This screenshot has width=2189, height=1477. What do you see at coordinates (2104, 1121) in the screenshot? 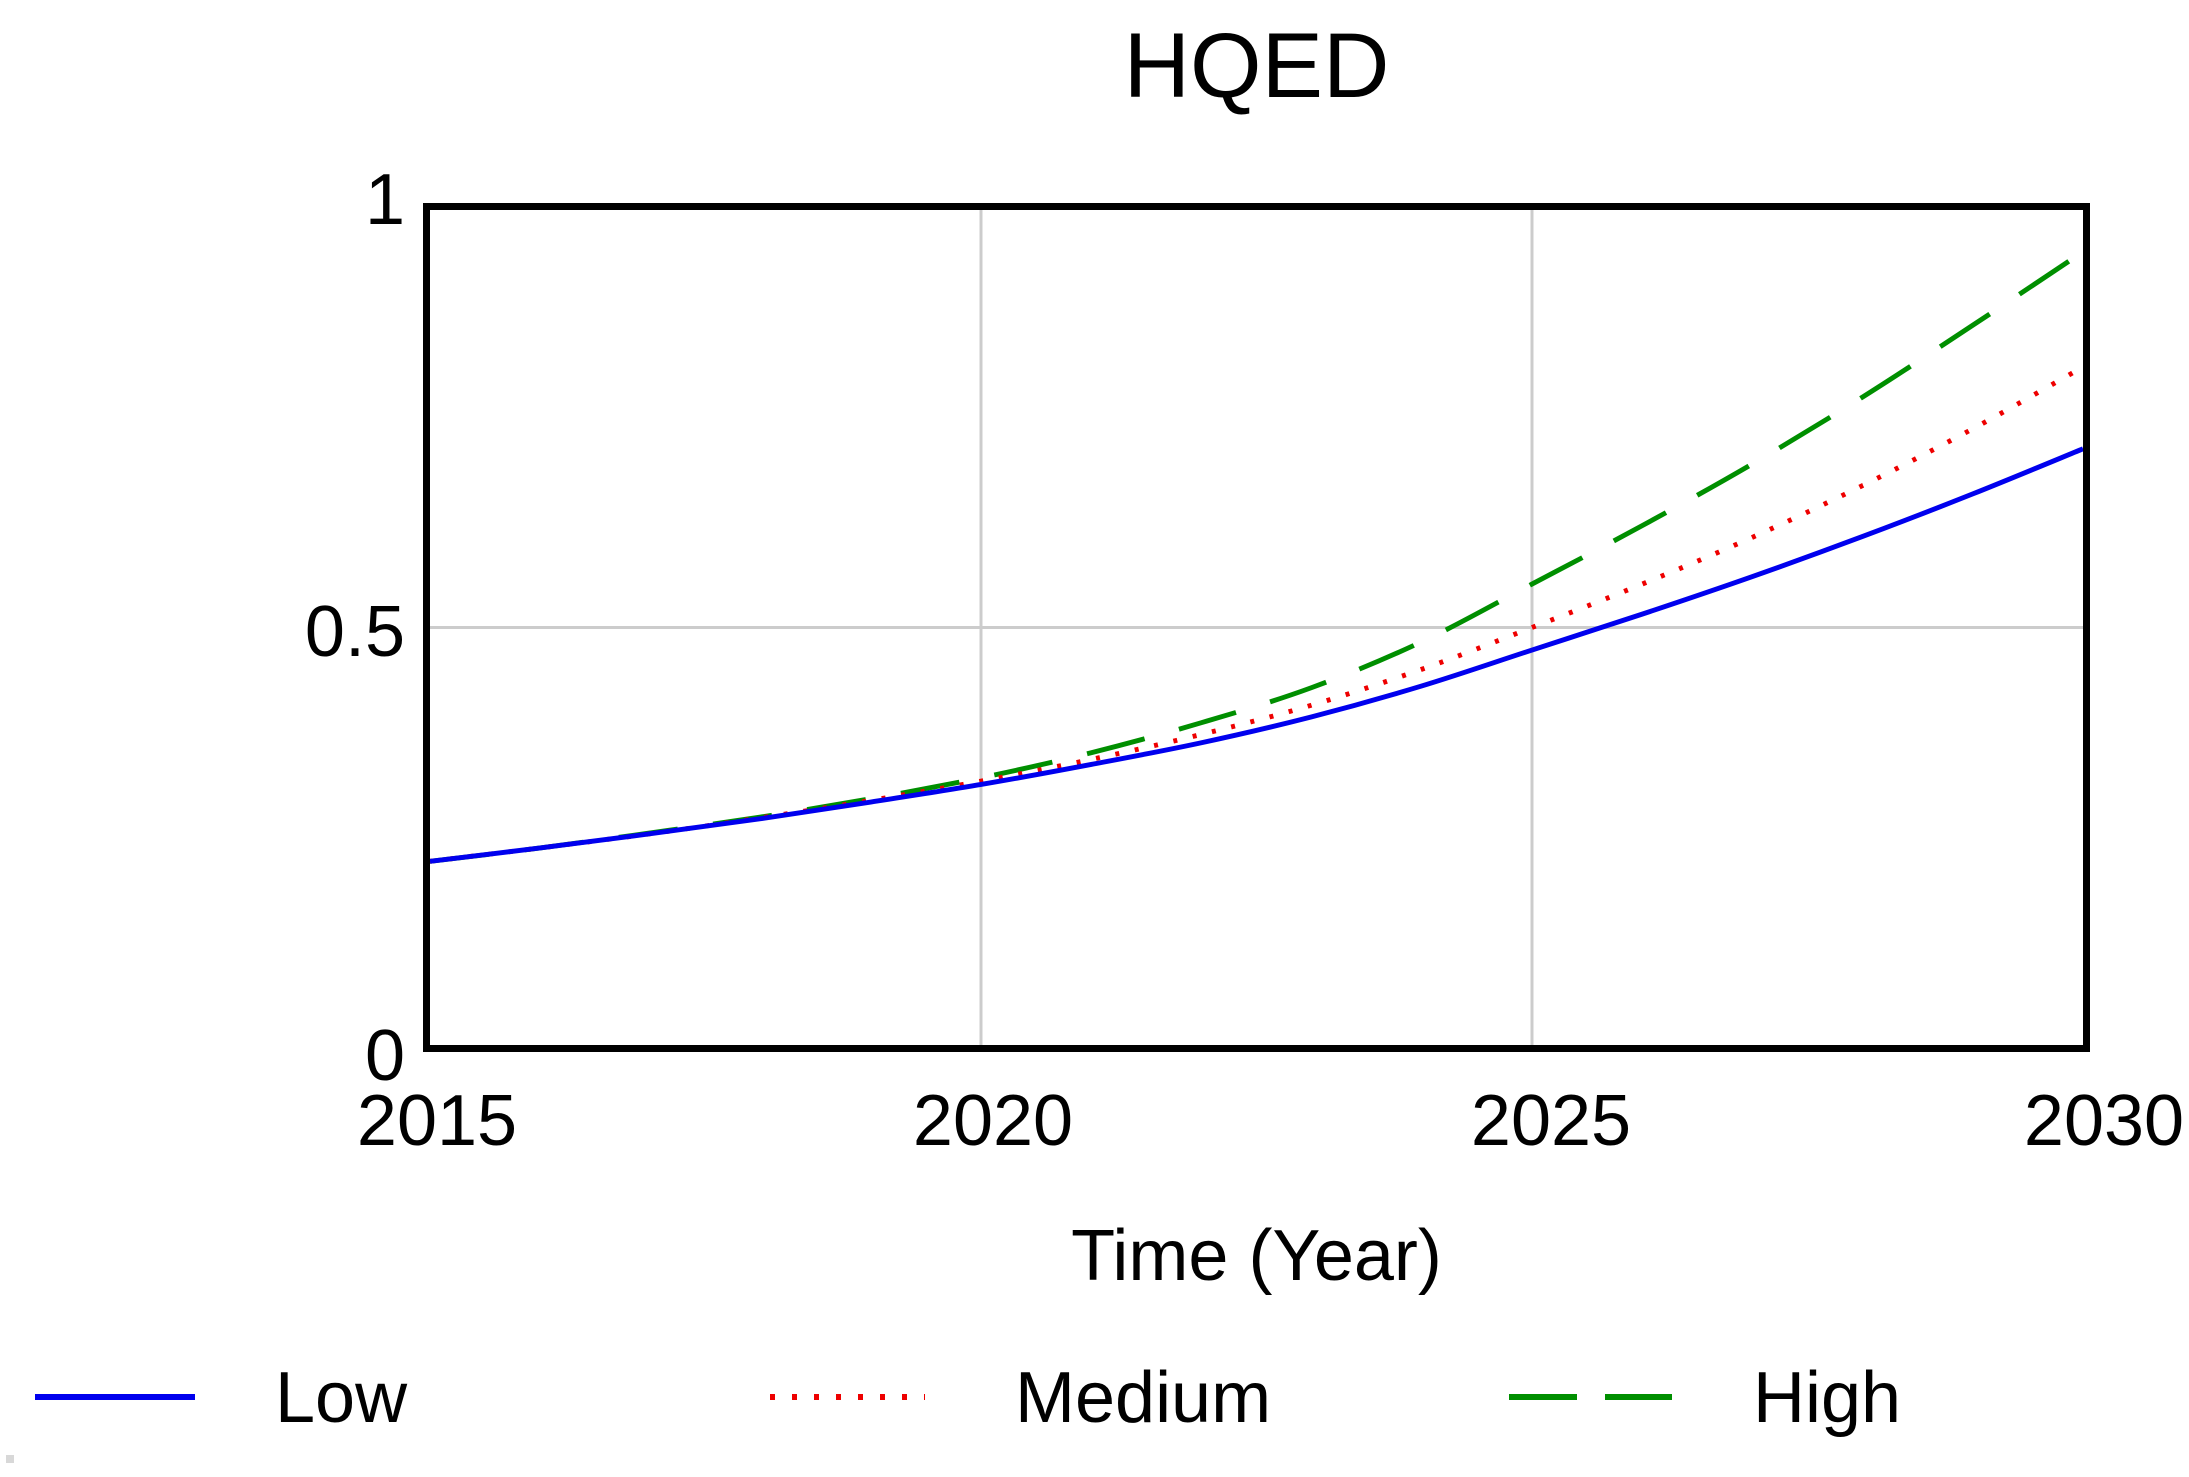
I see `x-tick-2030: 2030` at bounding box center [2104, 1121].